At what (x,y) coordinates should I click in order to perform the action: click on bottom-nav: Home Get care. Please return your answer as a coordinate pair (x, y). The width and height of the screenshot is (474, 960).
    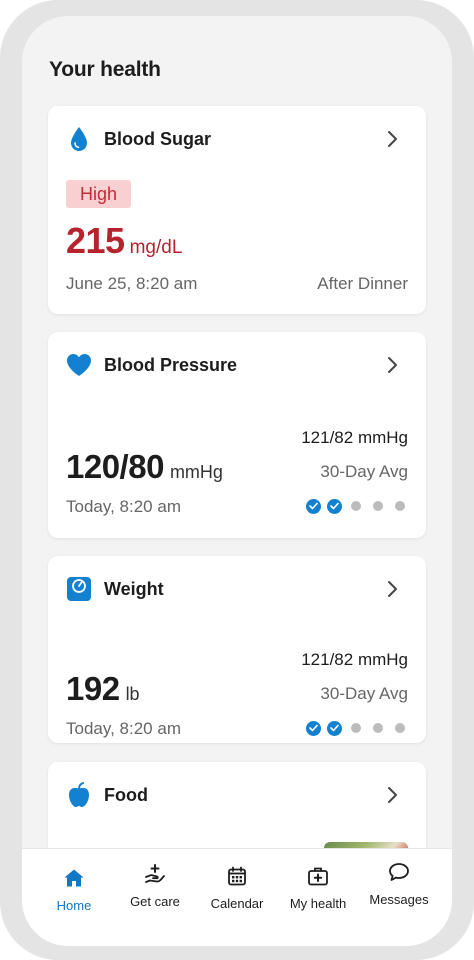
    Looking at the image, I should click on (237, 897).